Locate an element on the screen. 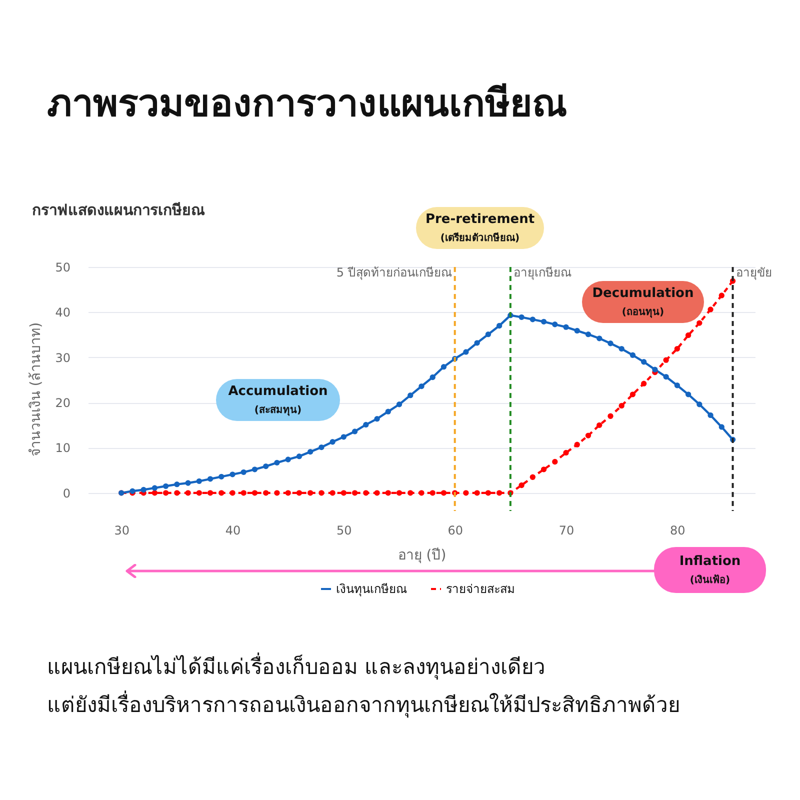 The image size is (800, 800). text: (เตรียมตัวเกษียณ) is located at coordinates (480, 237).